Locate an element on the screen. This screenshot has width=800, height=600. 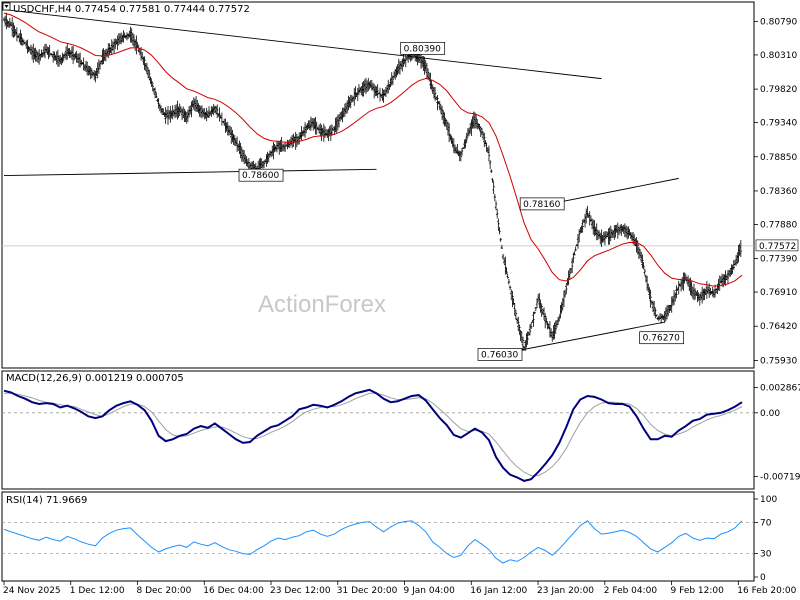
price-tick-label: 0.79340 is located at coordinates (778, 124).